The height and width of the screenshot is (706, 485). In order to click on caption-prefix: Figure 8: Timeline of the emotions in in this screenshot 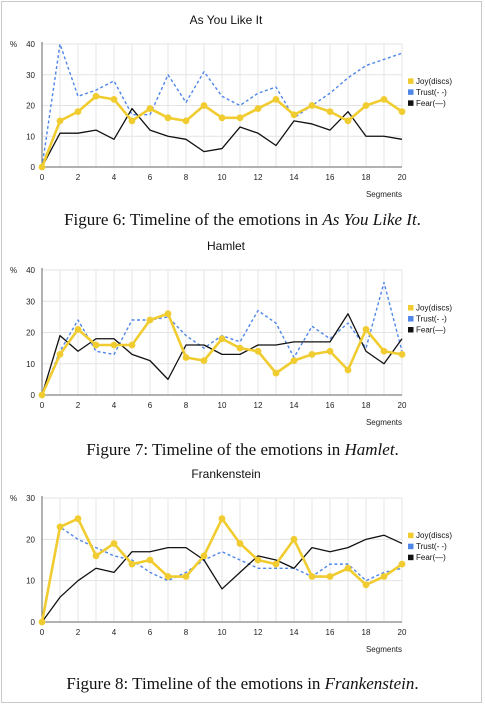, I will do `click(195, 683)`.